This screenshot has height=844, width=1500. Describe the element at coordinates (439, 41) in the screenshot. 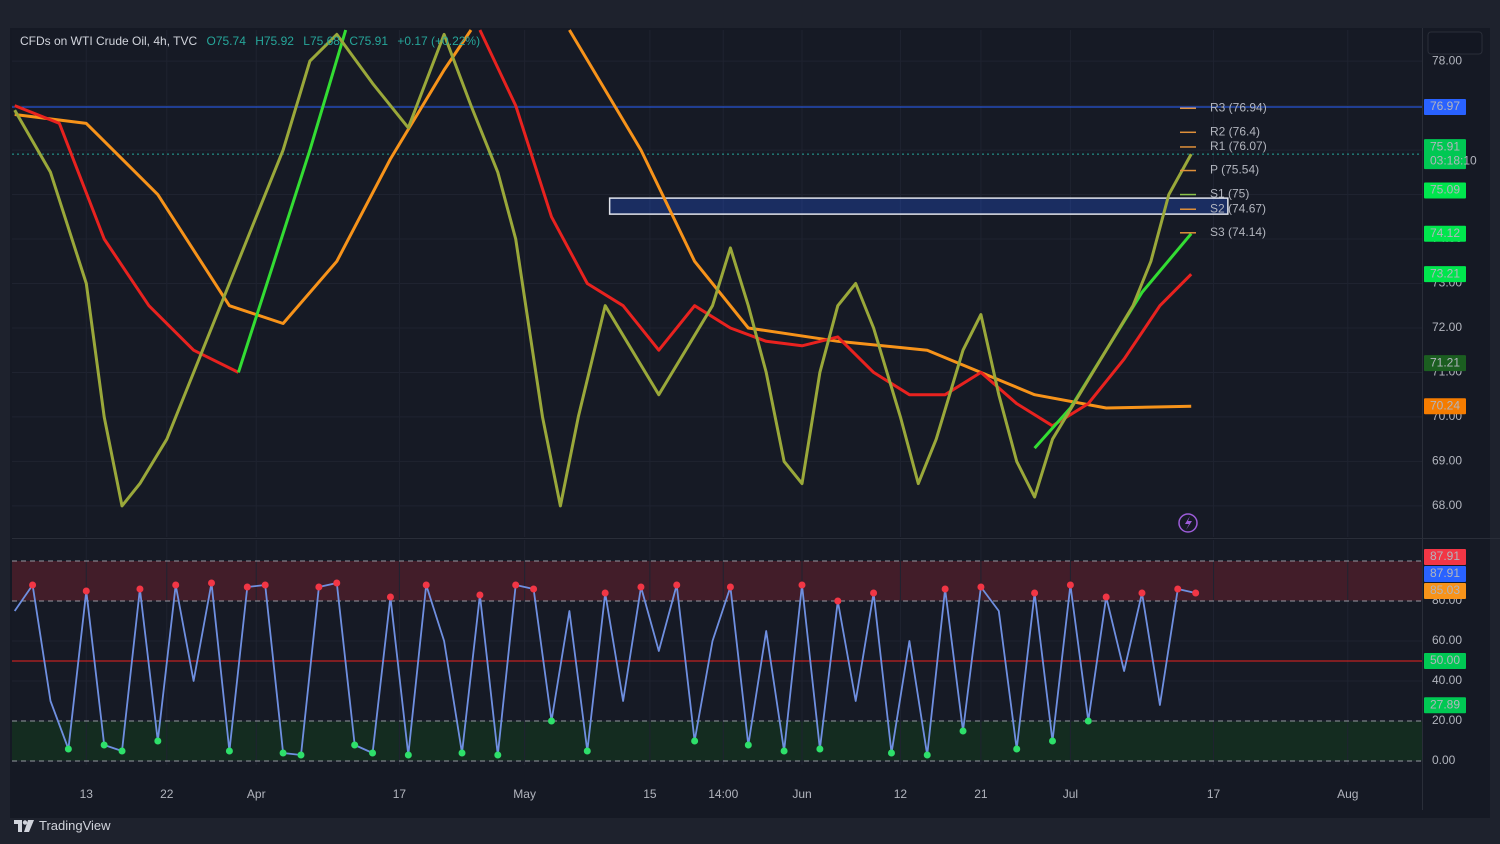

I see `change: +0.17 (+0.22%)` at that location.